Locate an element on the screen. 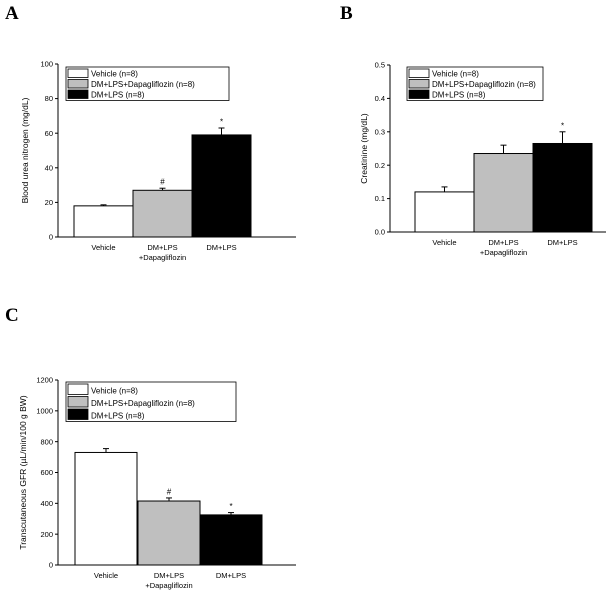 The height and width of the screenshot is (596, 614). y-tick-label: 0.5 is located at coordinates (380, 65).